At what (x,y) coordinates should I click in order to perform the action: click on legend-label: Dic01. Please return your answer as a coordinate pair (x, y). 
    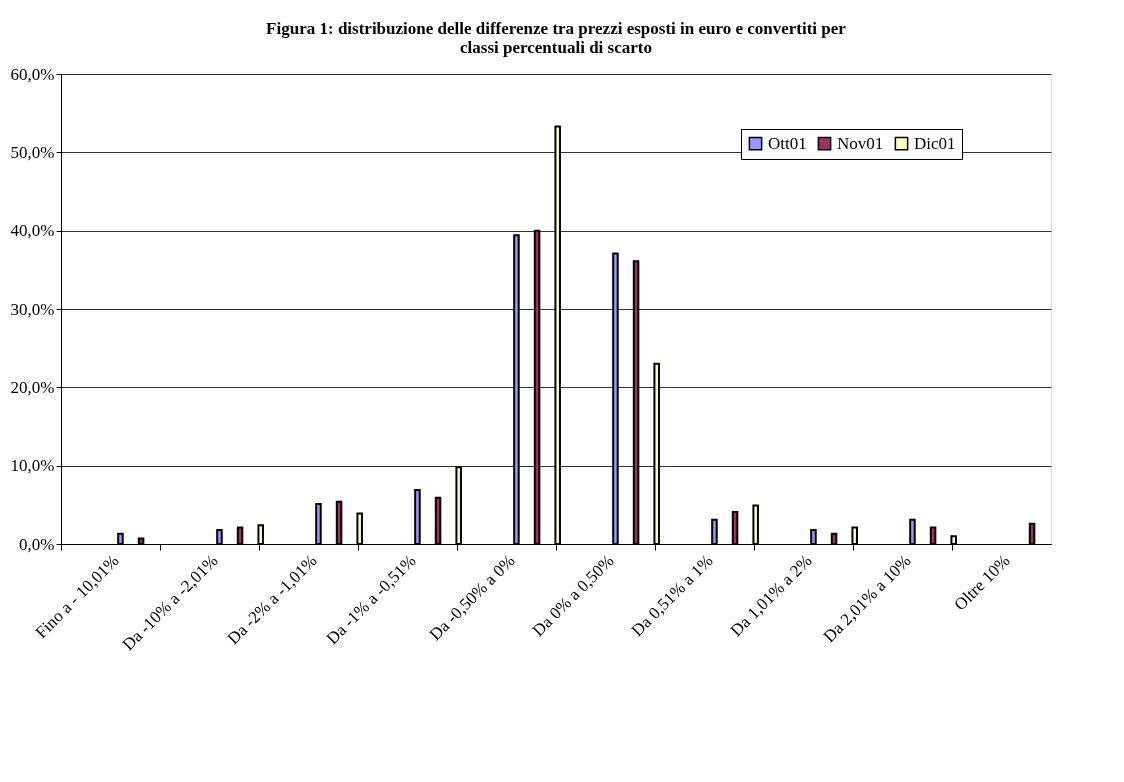
    Looking at the image, I should click on (935, 143).